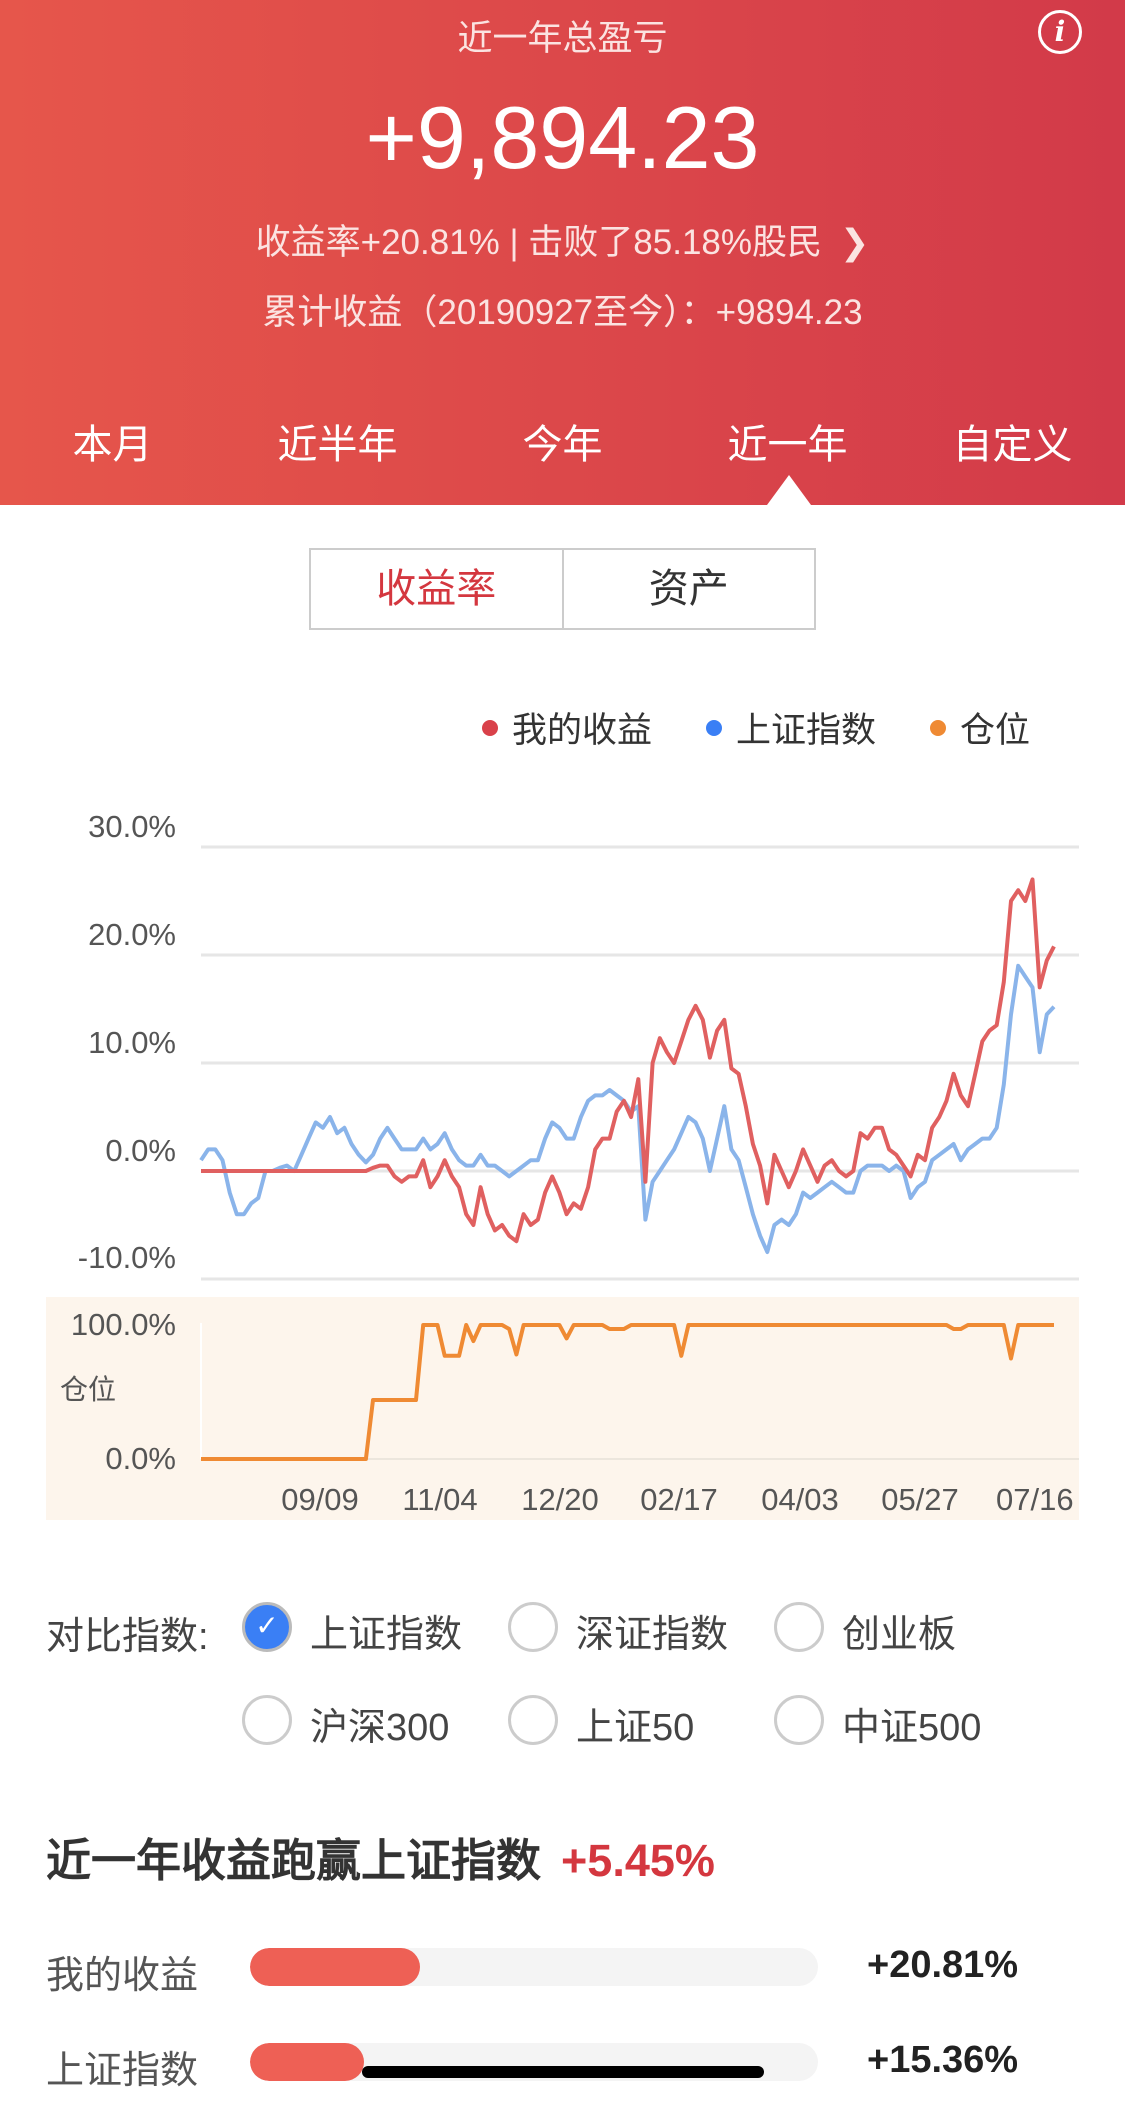 The width and height of the screenshot is (1125, 2105). What do you see at coordinates (386, 1635) in the screenshot?
I see `compare-option-label: 上证指数` at bounding box center [386, 1635].